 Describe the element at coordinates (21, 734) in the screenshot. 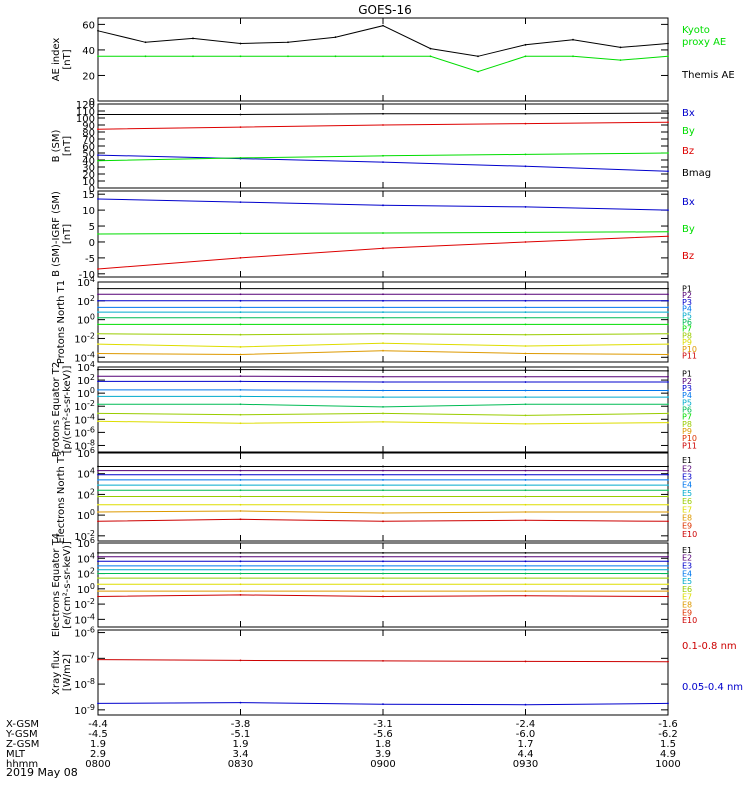

I see `row-label-y-gsm: Y-GSM` at that location.